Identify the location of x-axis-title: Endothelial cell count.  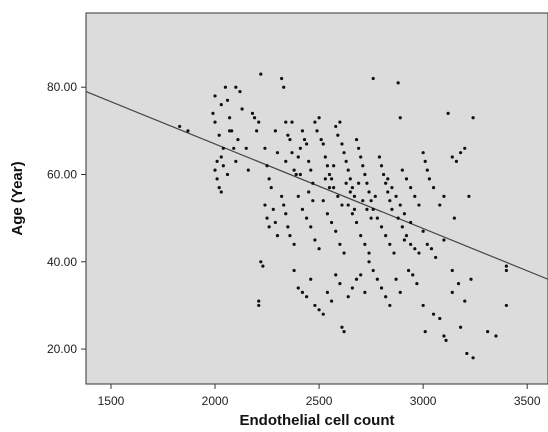
(316, 420).